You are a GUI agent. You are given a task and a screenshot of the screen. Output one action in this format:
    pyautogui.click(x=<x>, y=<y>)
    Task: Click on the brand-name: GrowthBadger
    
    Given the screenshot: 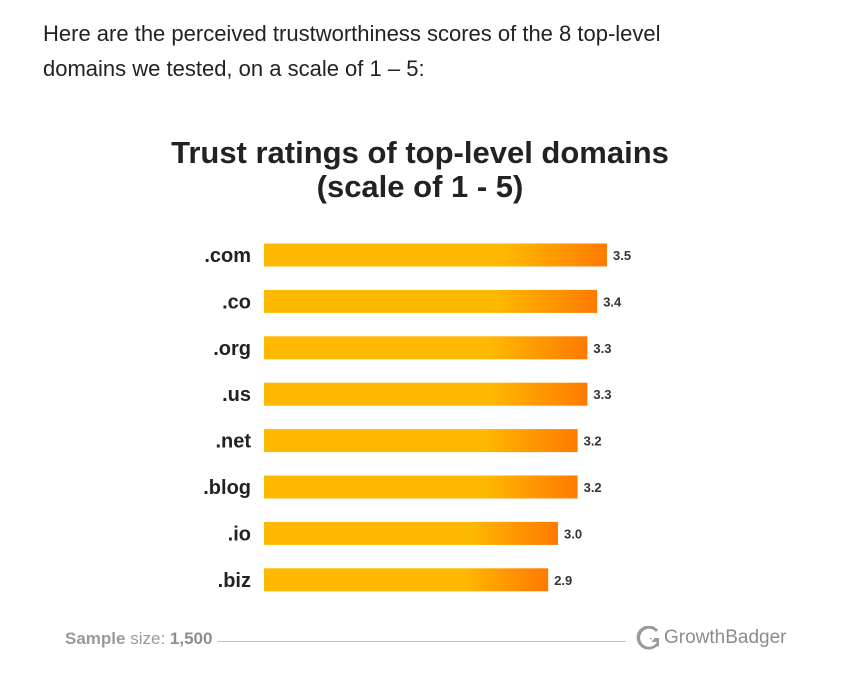 What is the action you would take?
    pyautogui.click(x=725, y=637)
    